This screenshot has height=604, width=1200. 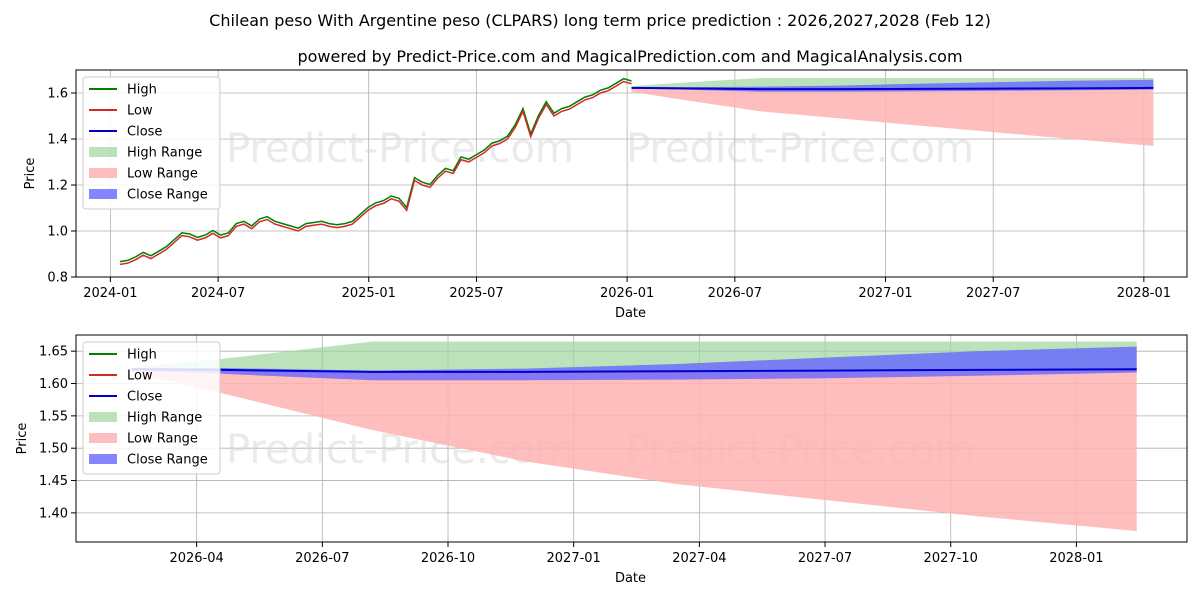 What do you see at coordinates (892, 88) in the screenshot?
I see `panel1-close-line` at bounding box center [892, 88].